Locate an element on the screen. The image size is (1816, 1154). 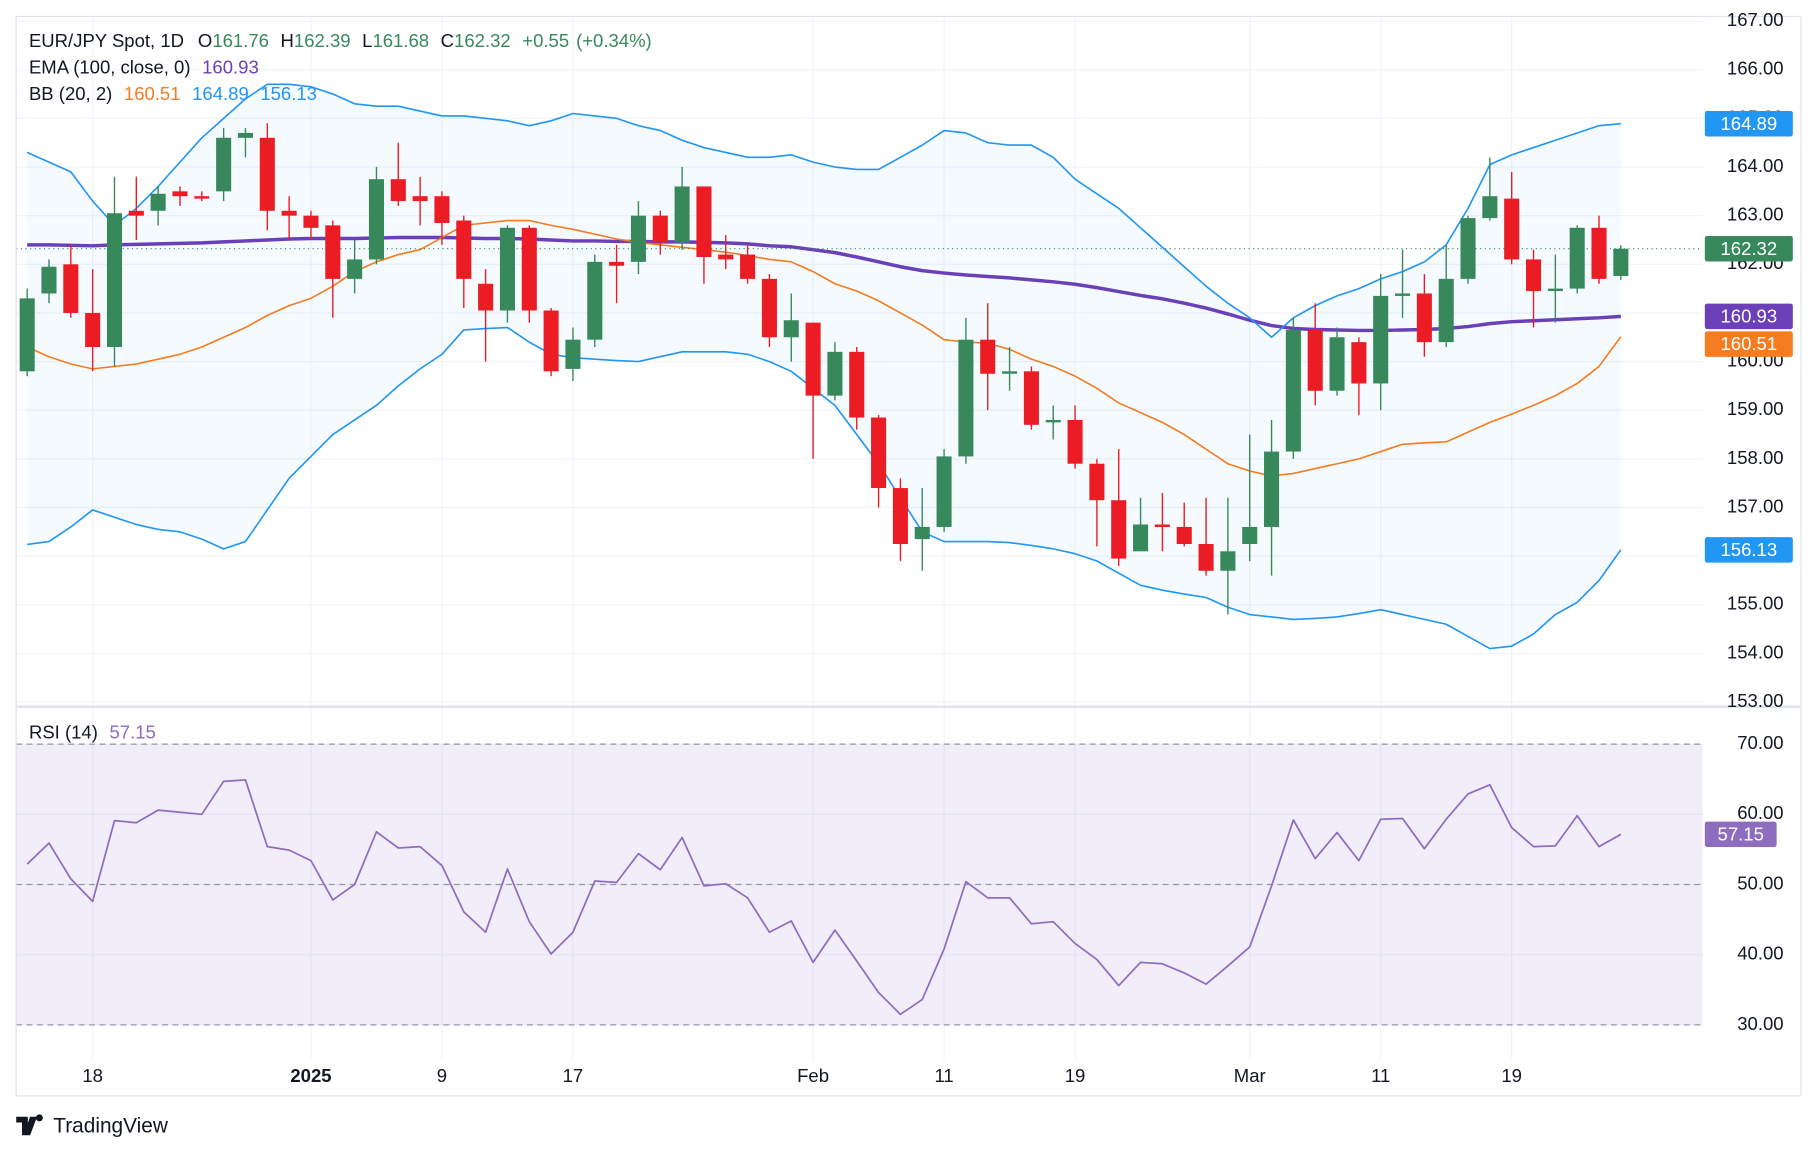
price-badge-label: 160.51 is located at coordinates (1749, 343).